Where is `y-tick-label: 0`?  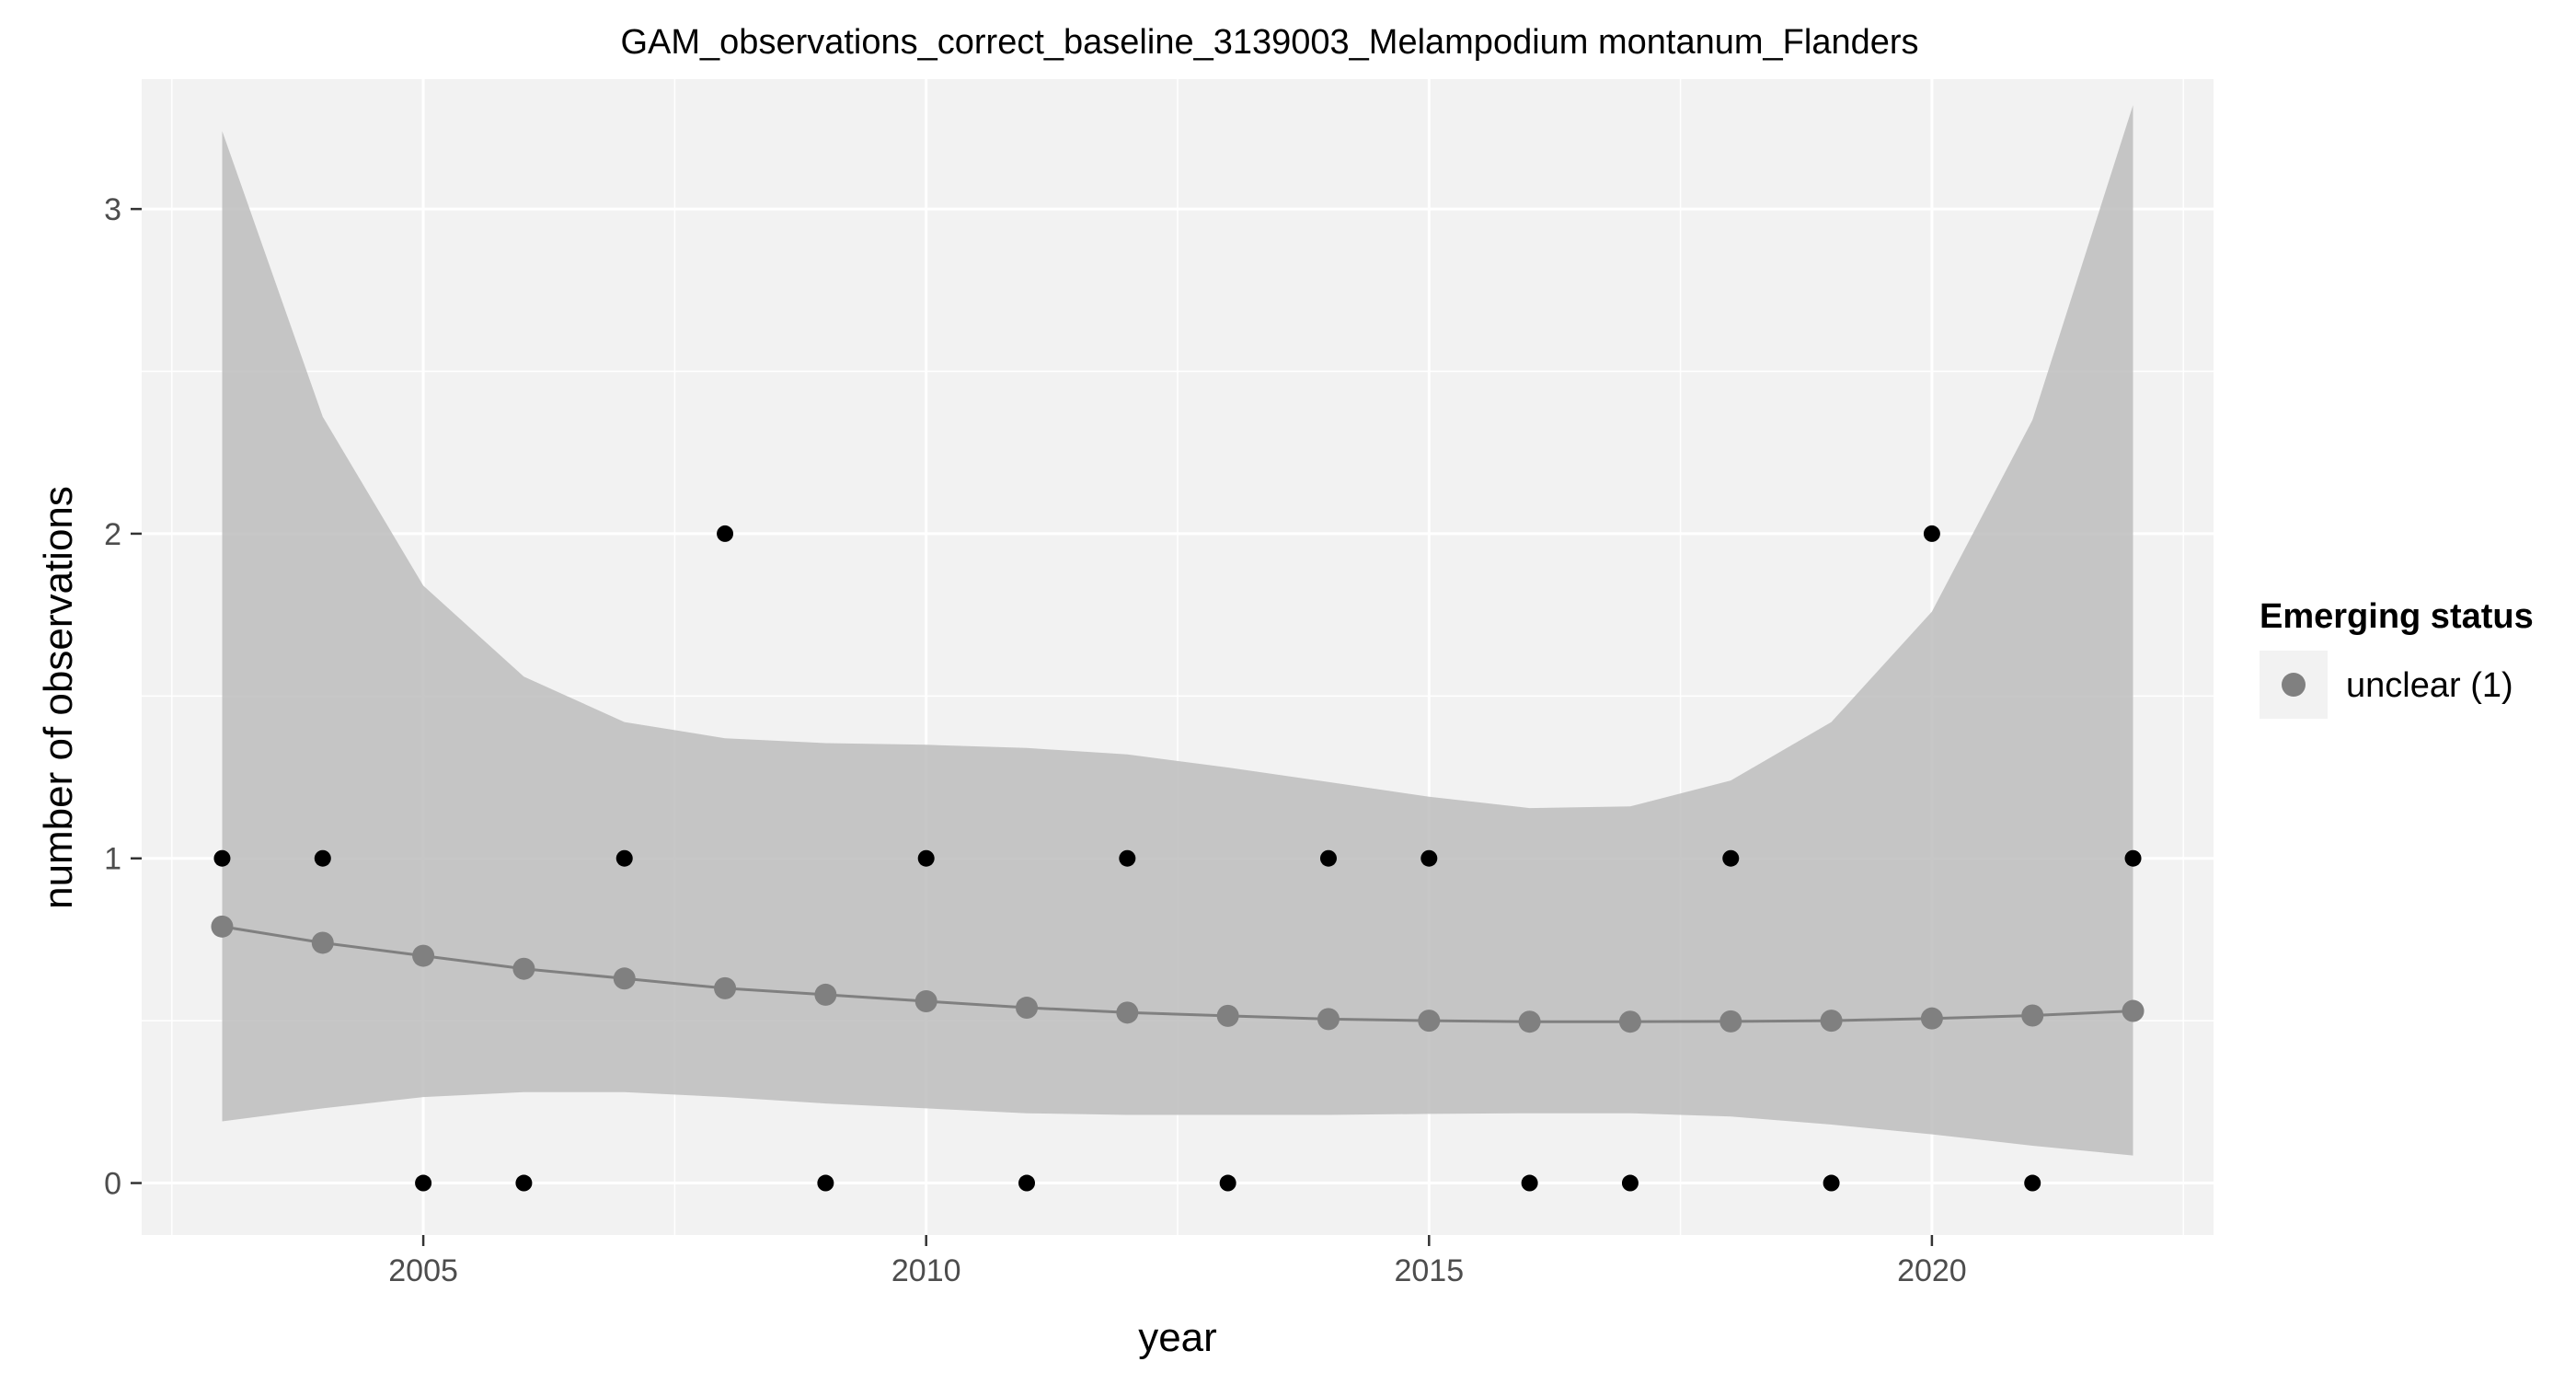 y-tick-label: 0 is located at coordinates (112, 1184).